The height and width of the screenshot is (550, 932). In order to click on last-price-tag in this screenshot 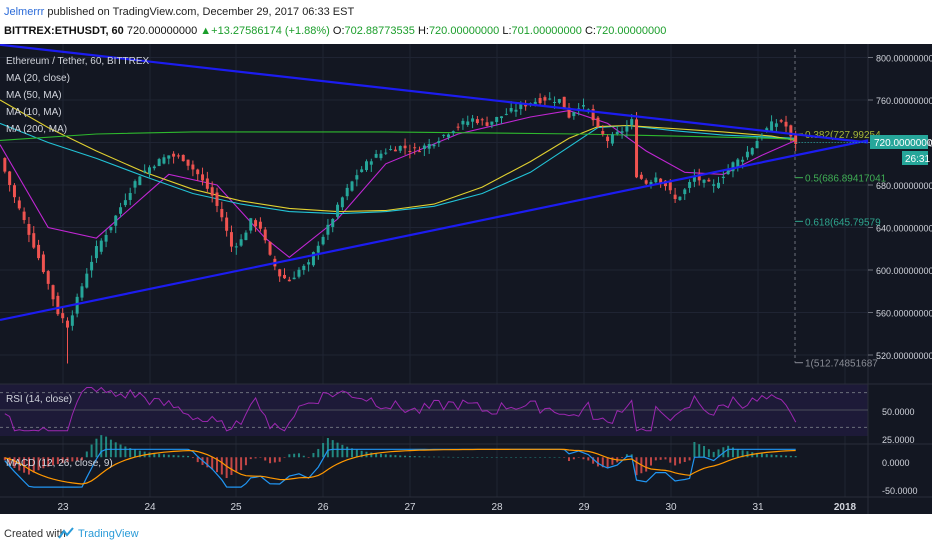, I will do `click(899, 142)`.